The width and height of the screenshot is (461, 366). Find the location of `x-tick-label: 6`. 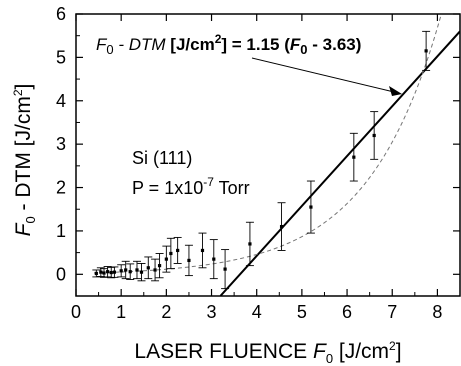

x-tick-label: 6 is located at coordinates (347, 312).